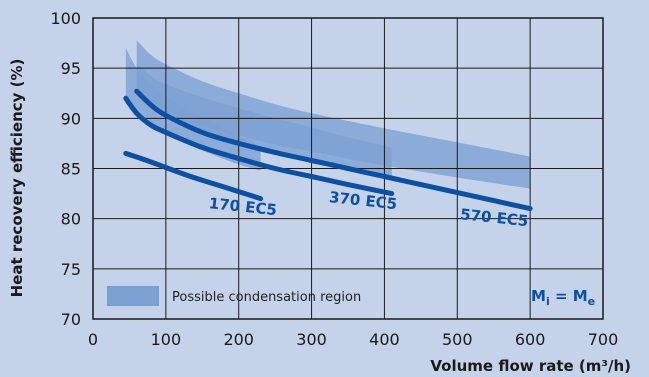 The width and height of the screenshot is (649, 377). What do you see at coordinates (591, 301) in the screenshot?
I see `formula-right-sub: e` at bounding box center [591, 301].